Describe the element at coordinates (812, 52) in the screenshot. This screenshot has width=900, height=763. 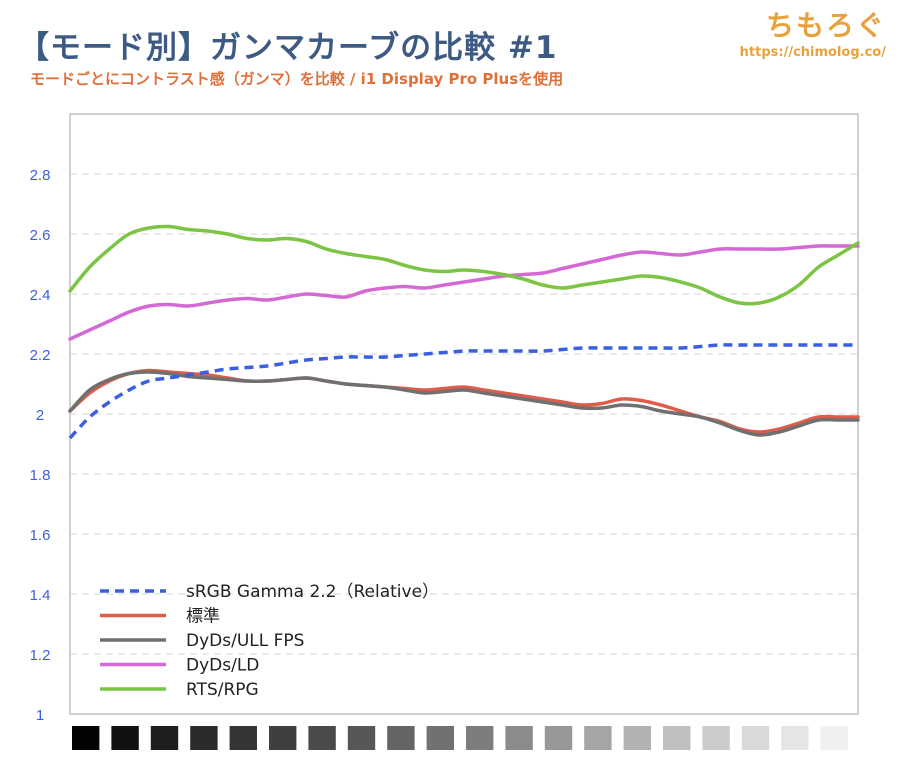
I see `site-logo-url: https://chimolog.co/` at that location.